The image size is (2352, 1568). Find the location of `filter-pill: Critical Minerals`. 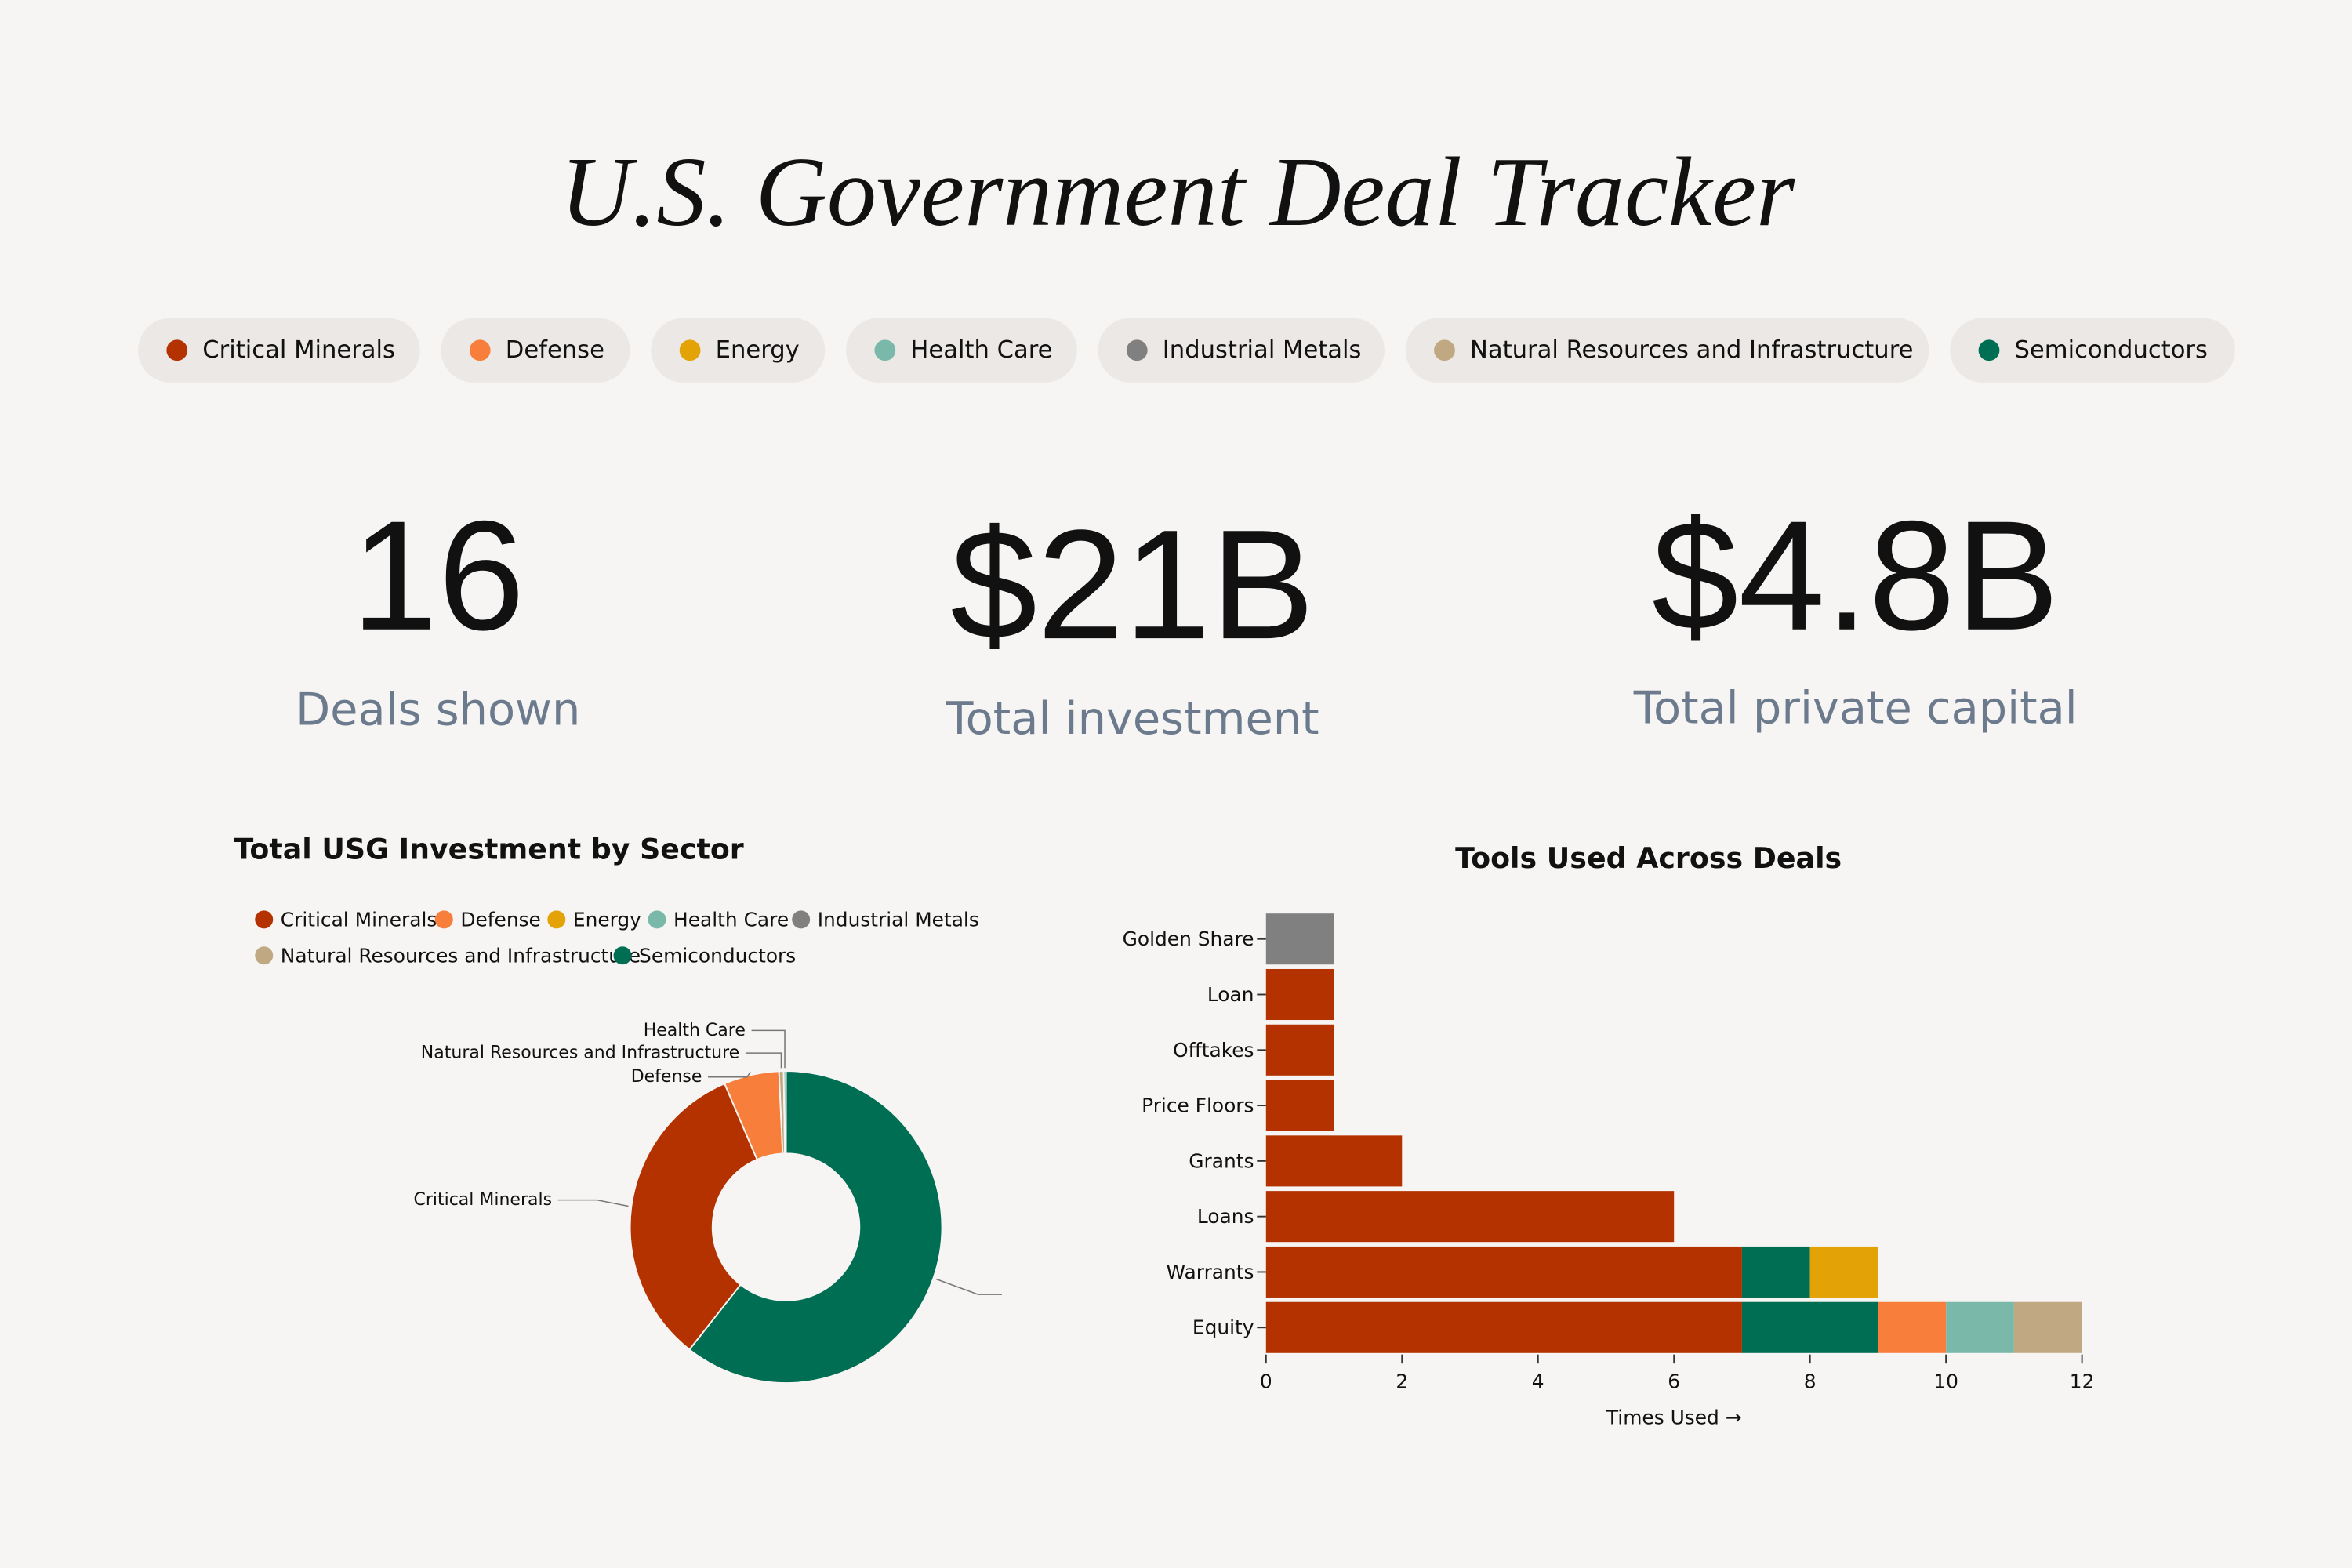

filter-pill: Critical Minerals is located at coordinates (279, 350).